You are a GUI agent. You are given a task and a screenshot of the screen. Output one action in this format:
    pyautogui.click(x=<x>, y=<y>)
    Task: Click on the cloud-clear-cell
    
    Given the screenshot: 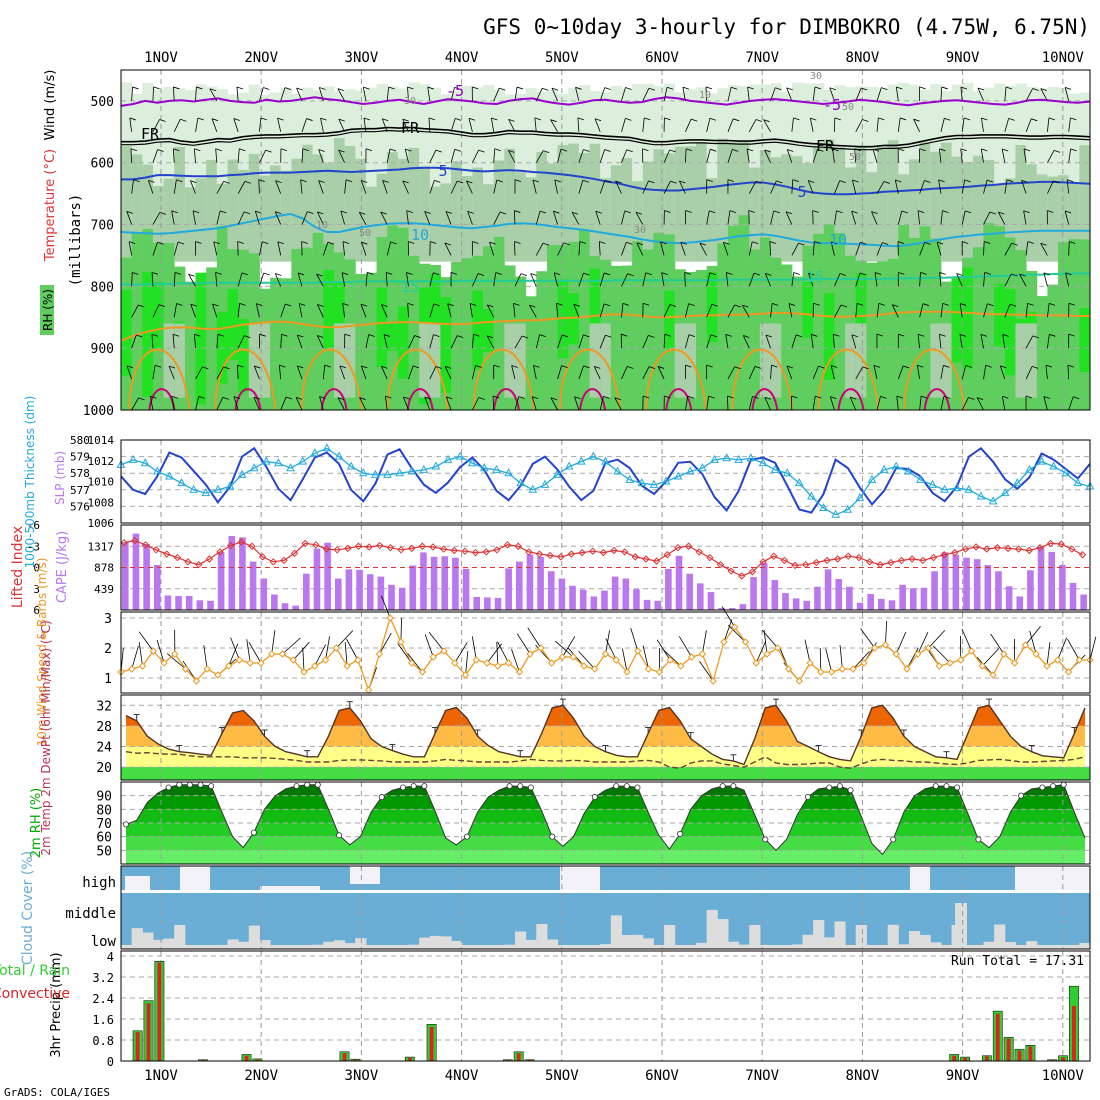 What is the action you would take?
    pyautogui.click(x=920, y=879)
    